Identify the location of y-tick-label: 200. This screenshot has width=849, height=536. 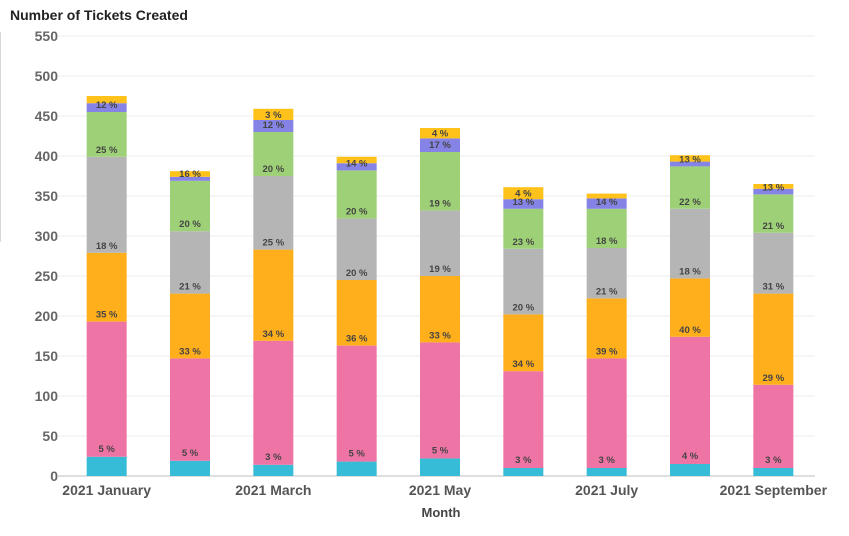
(47, 316).